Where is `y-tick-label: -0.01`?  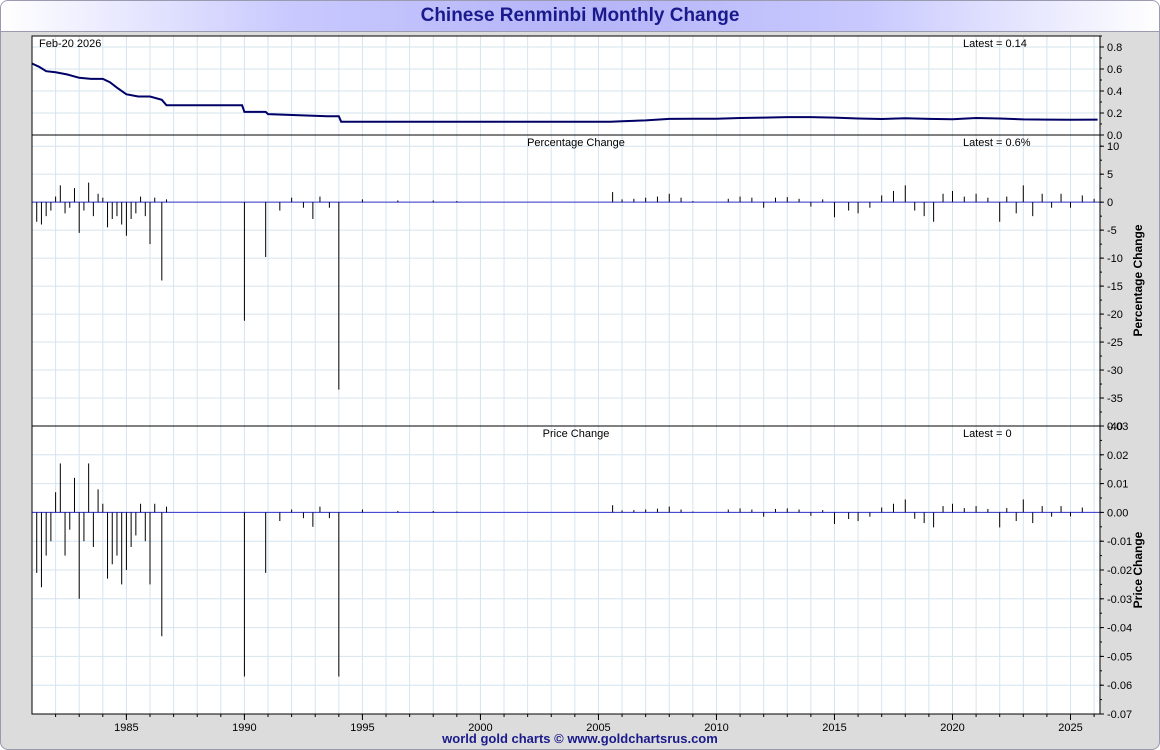 y-tick-label: -0.01 is located at coordinates (1119, 542).